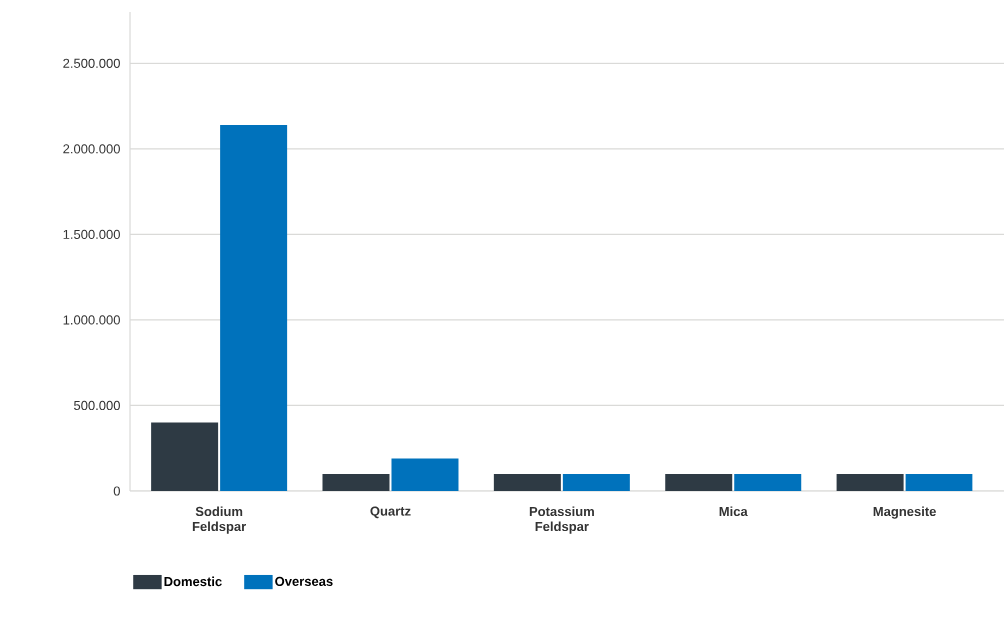 This screenshot has height=636, width=1004. What do you see at coordinates (304, 581) in the screenshot?
I see `legend-label: Overseas` at bounding box center [304, 581].